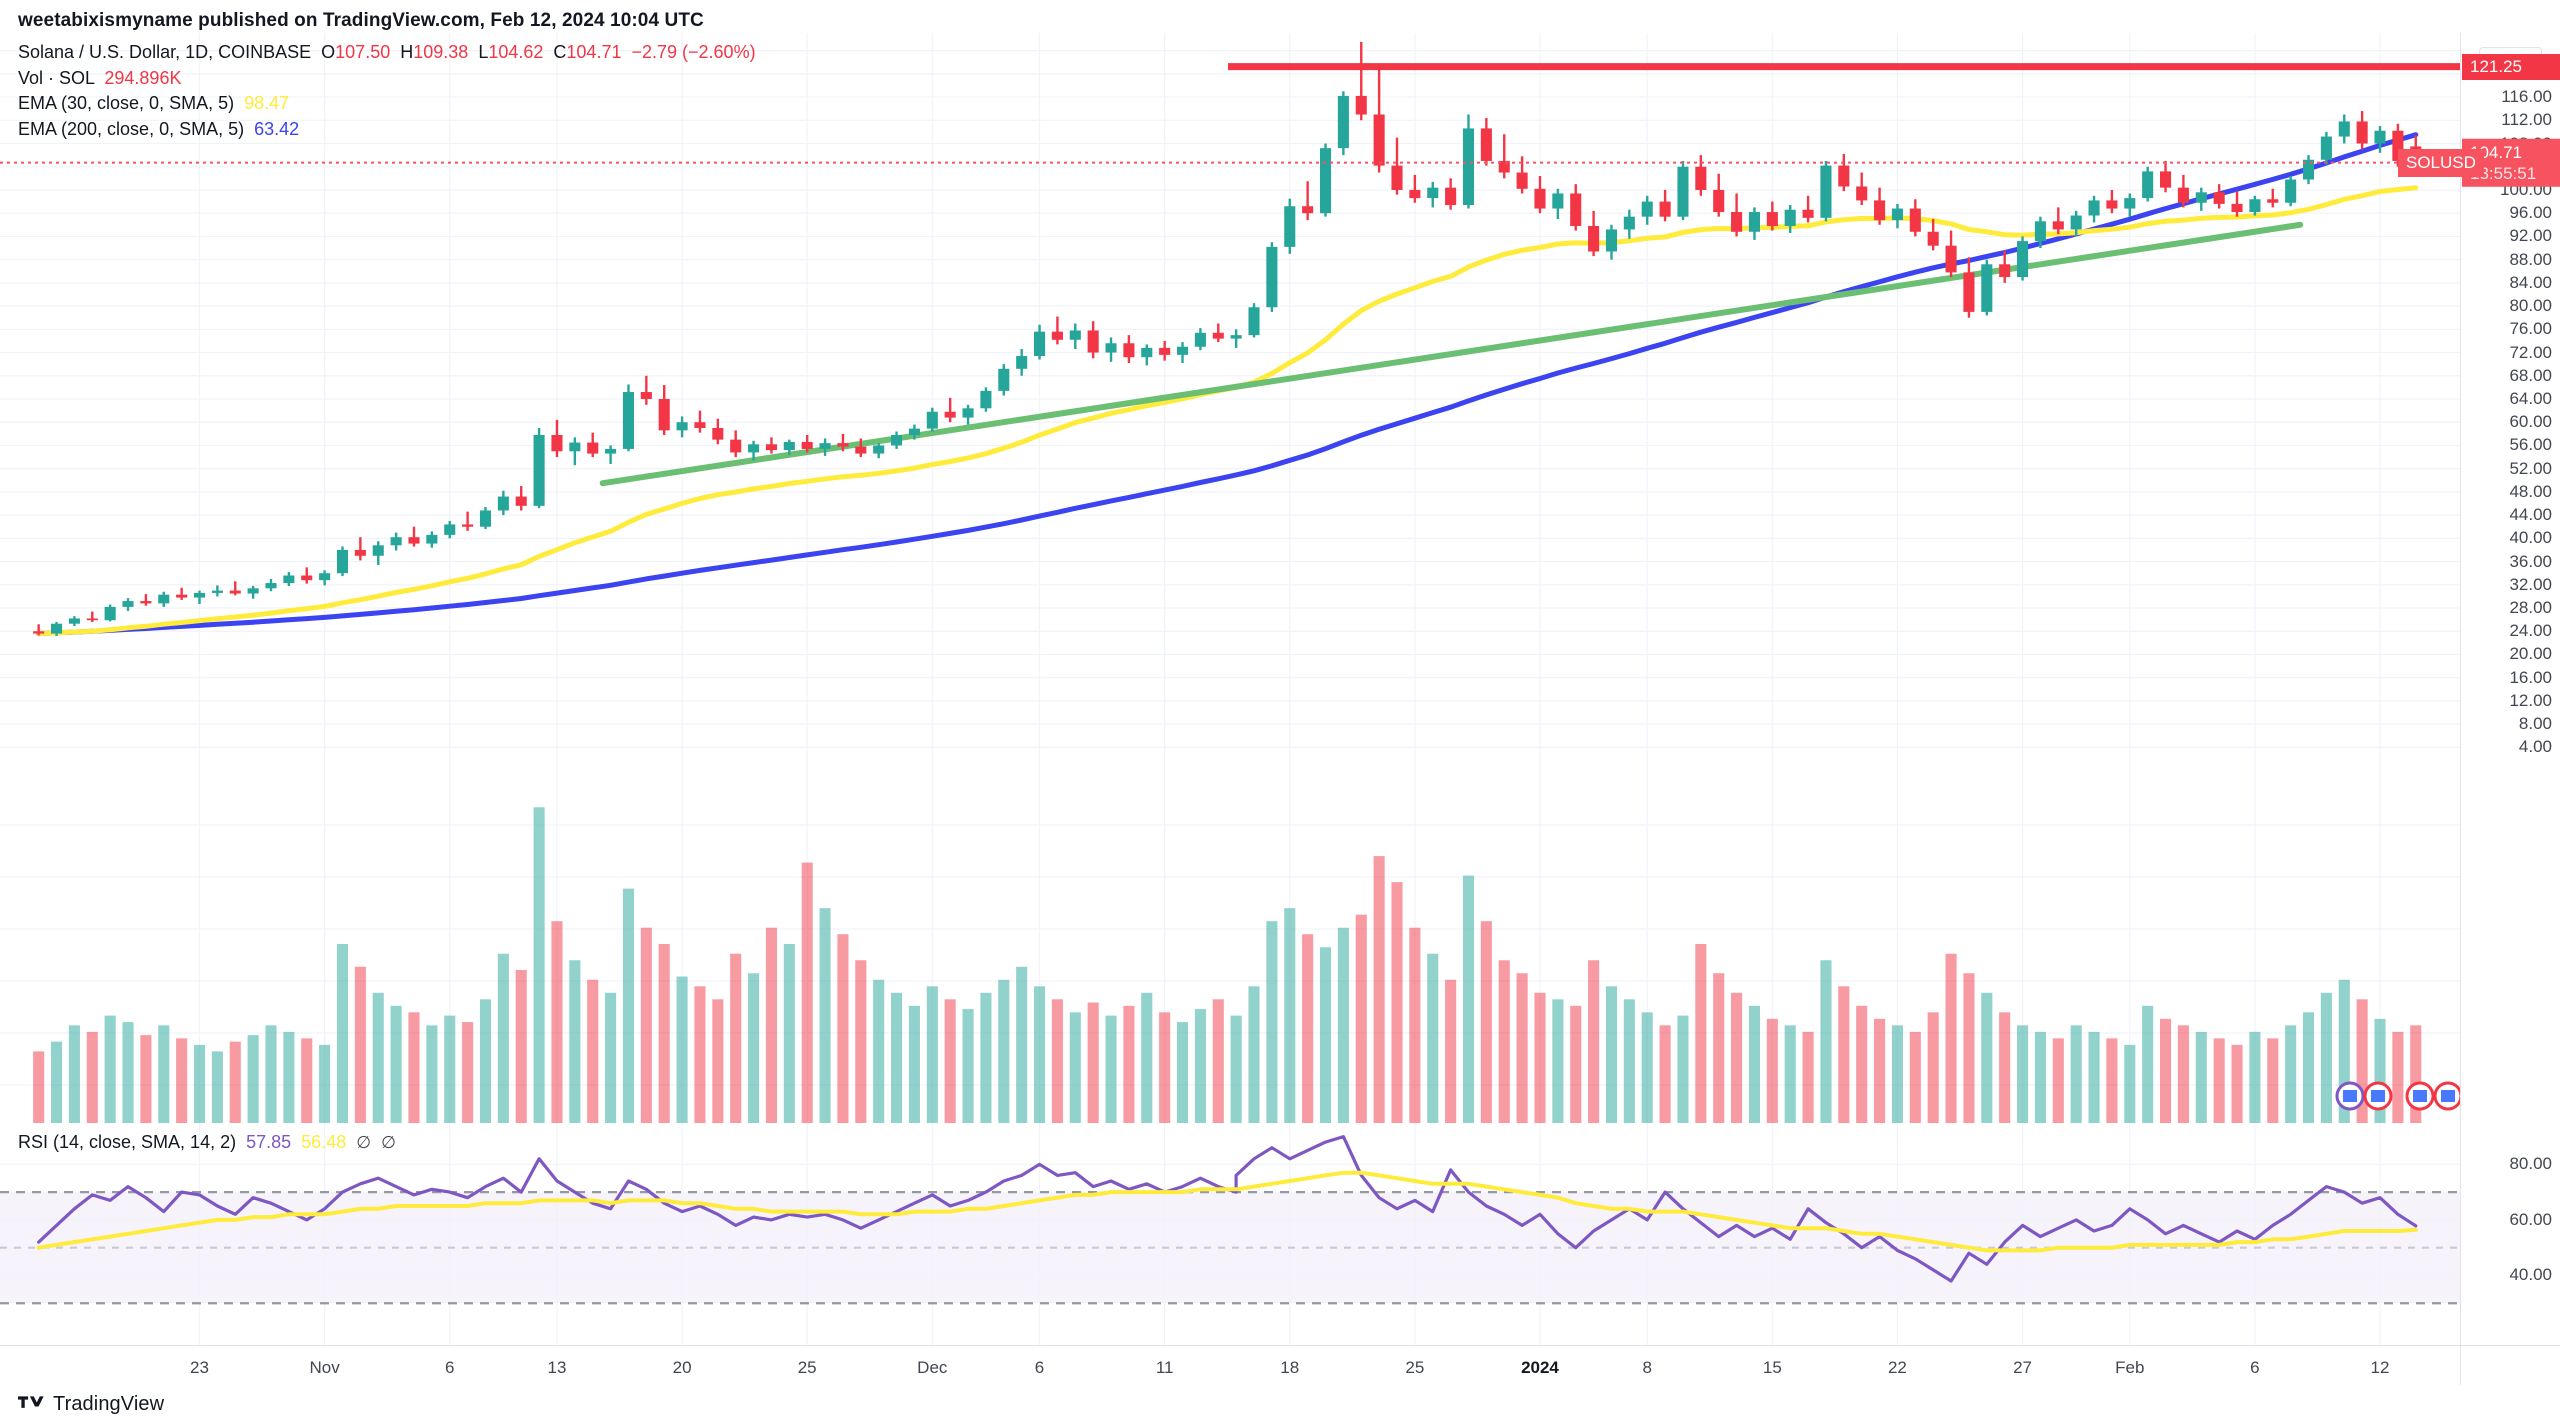 The width and height of the screenshot is (2560, 1423). Describe the element at coordinates (2530, 1275) in the screenshot. I see `rsi-axis-tick: 40.00` at that location.